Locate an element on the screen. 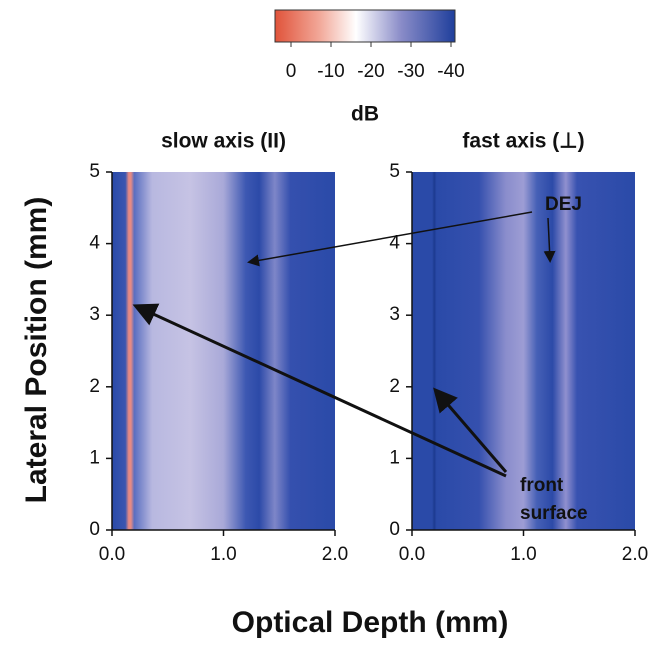  annotation: surface is located at coordinates (554, 513).